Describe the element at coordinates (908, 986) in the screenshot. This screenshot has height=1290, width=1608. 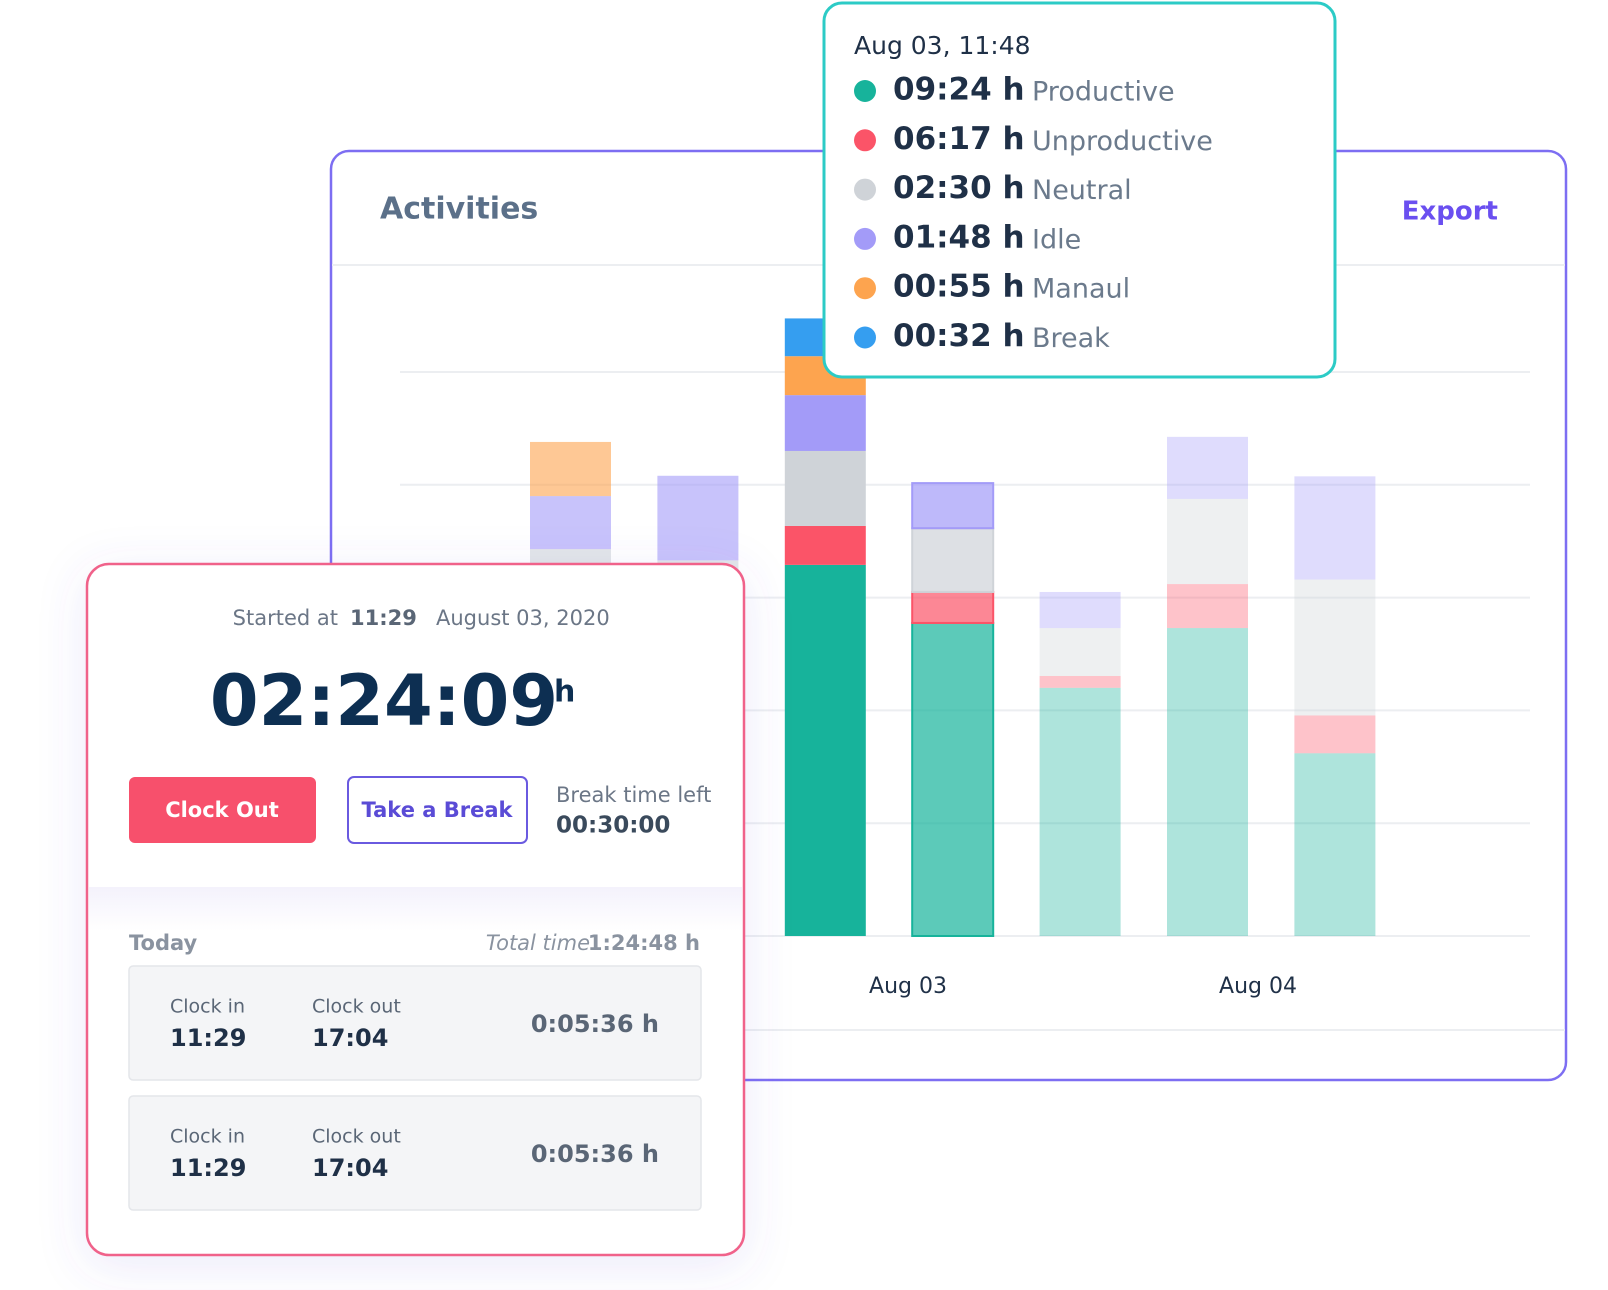
I see `x-label: Aug 03` at that location.